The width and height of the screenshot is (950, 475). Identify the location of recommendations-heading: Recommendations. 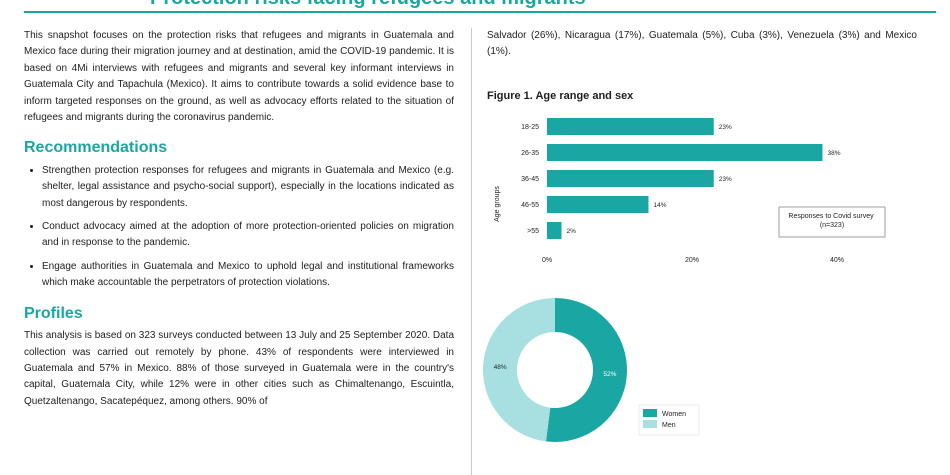
(96, 148).